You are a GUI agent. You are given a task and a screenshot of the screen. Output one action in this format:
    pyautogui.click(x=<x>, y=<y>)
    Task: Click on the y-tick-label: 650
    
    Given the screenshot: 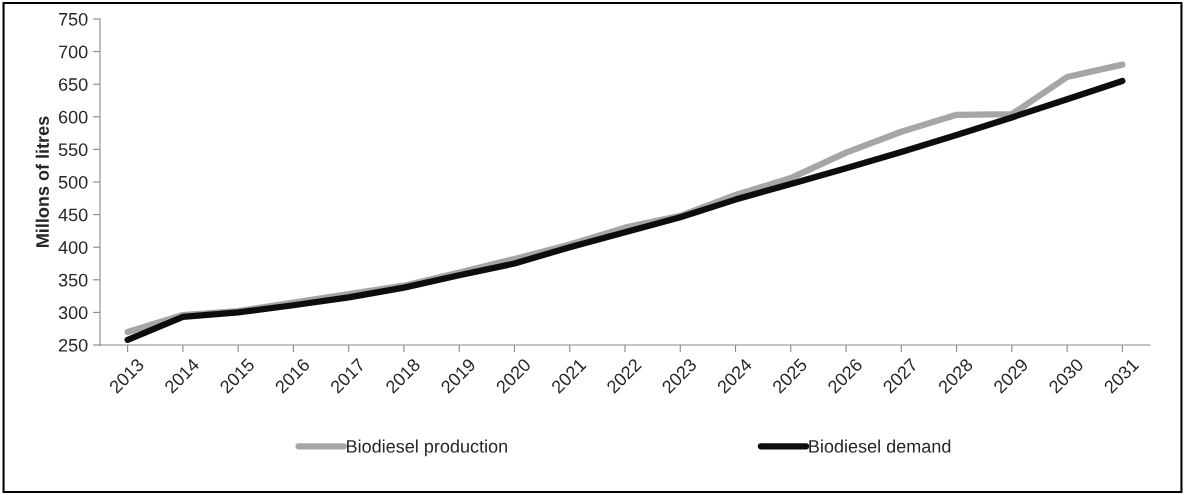 What is the action you would take?
    pyautogui.click(x=73, y=84)
    